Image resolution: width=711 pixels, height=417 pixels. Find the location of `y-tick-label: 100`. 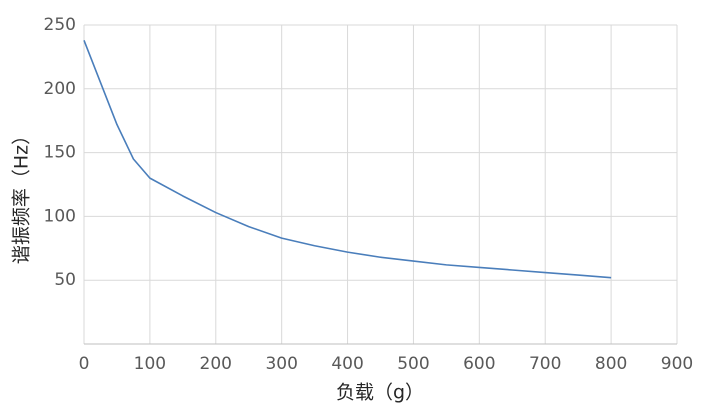

y-tick-label: 100 is located at coordinates (60, 216).